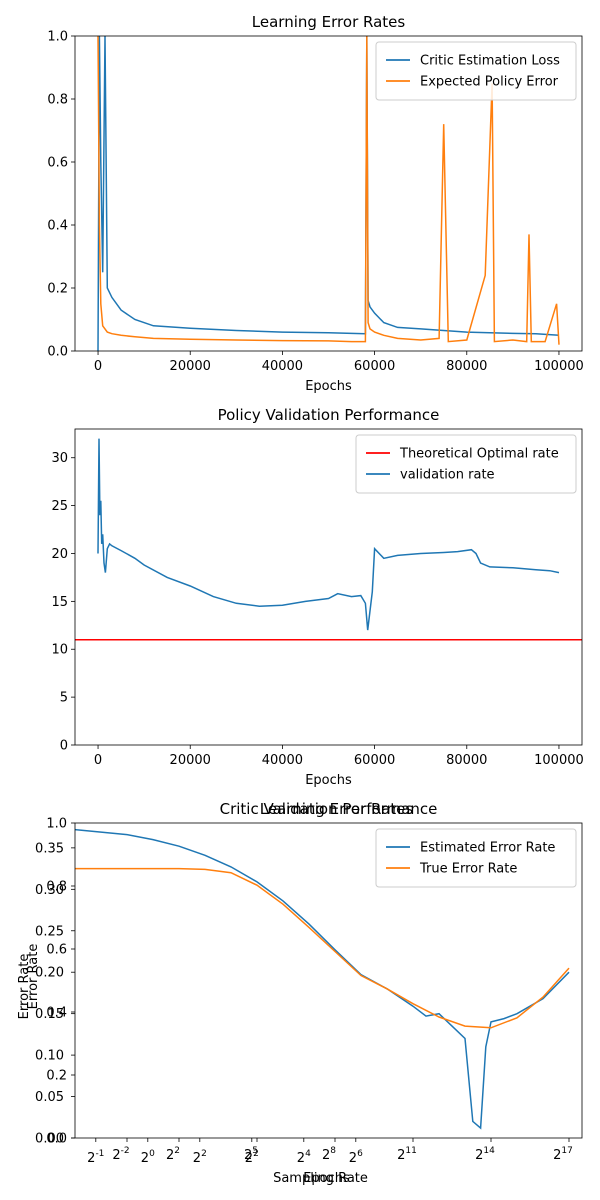 This screenshot has height=1200, width=600. Describe the element at coordinates (356, 1157) in the screenshot. I see `overlay-x-tick-label: 26` at that location.